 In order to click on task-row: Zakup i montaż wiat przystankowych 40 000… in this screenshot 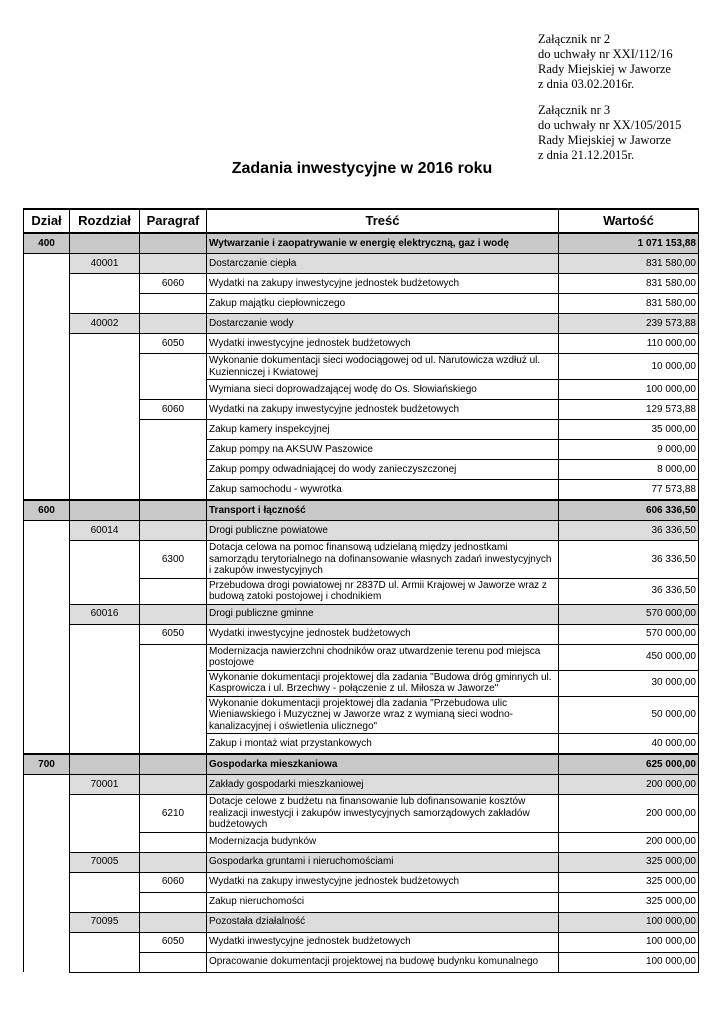, I will do `click(361, 744)`.